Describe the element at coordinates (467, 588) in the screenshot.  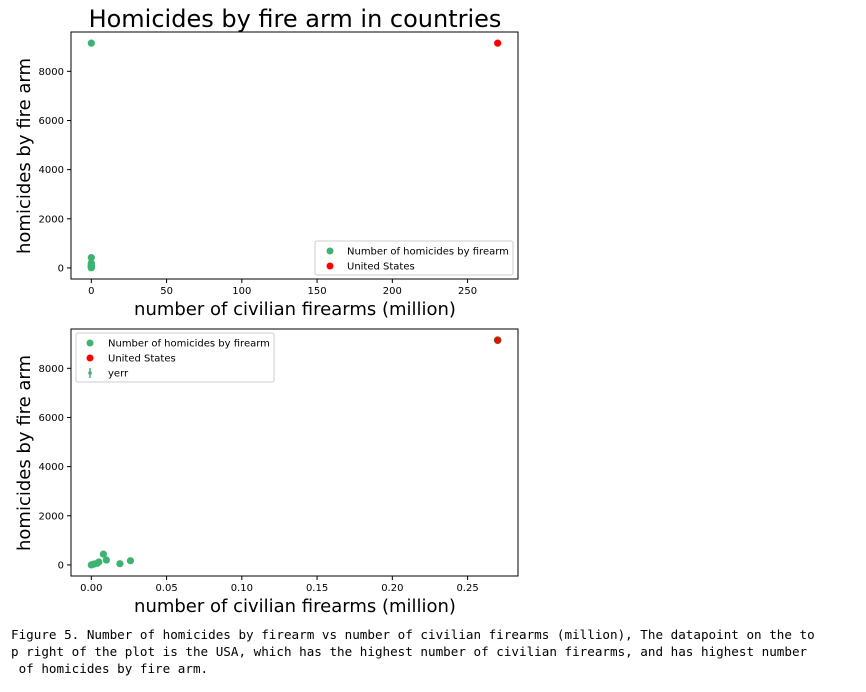
I see `chart-bottom-x-tick-label: 0.25` at that location.